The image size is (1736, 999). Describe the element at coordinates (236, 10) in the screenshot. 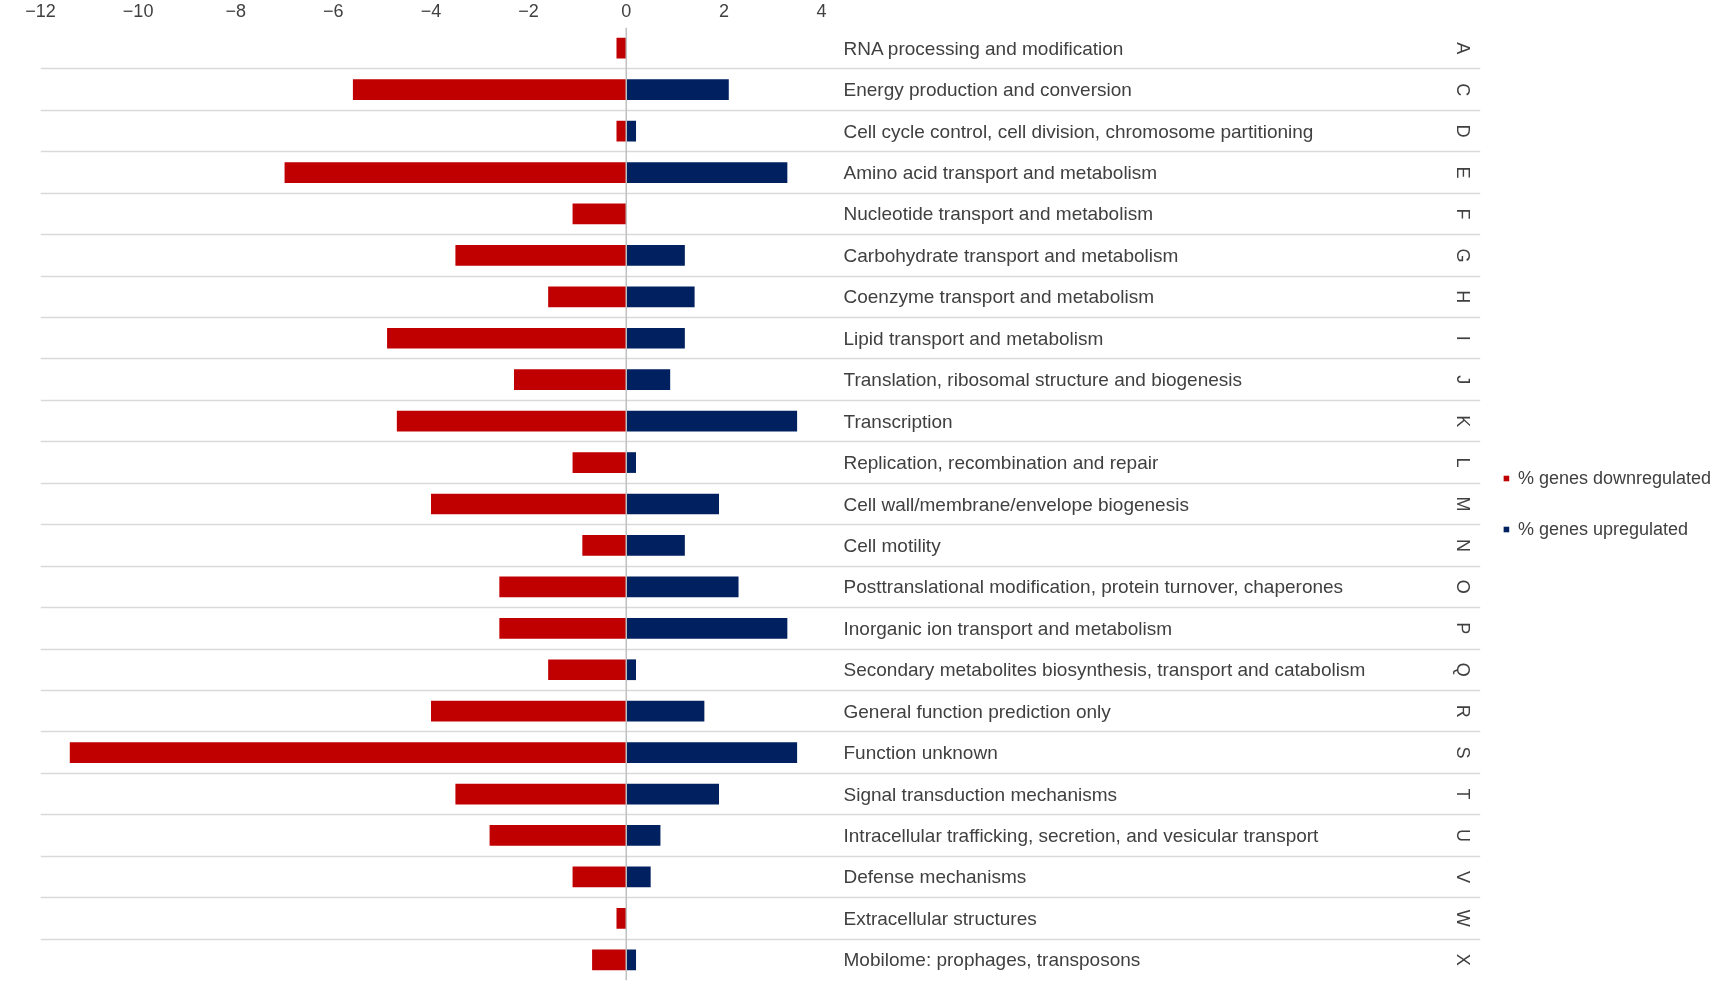

I see `x-tick-label: −8` at that location.